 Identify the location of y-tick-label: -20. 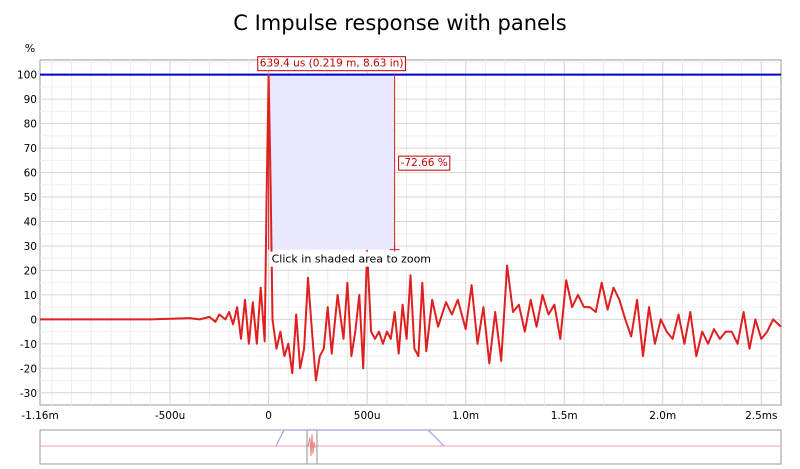
(28, 369).